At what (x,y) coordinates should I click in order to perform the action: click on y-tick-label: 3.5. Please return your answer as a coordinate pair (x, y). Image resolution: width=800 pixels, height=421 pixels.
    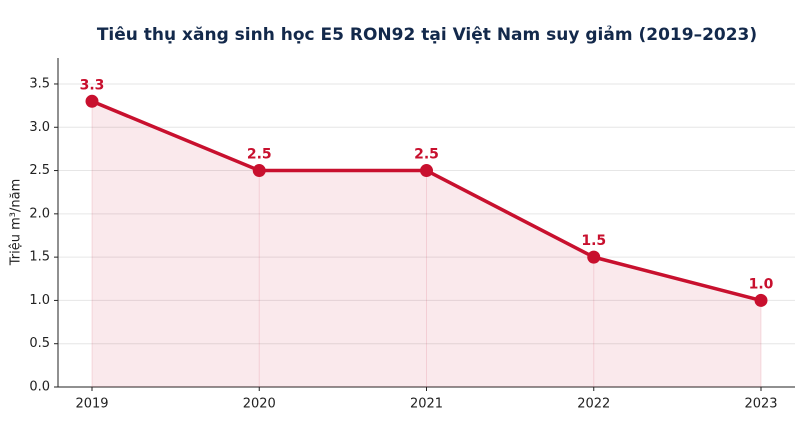
    Looking at the image, I should click on (39, 83).